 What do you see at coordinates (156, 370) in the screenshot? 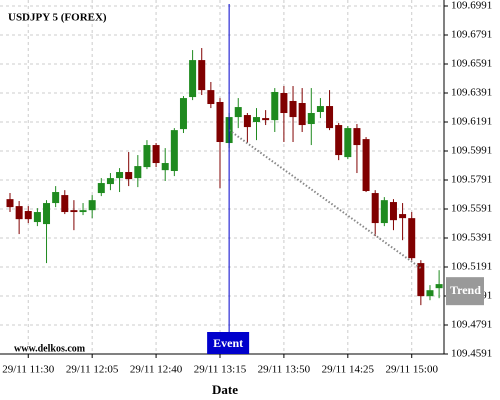
I see `x-tick-label: 29/11 12:40` at bounding box center [156, 370].